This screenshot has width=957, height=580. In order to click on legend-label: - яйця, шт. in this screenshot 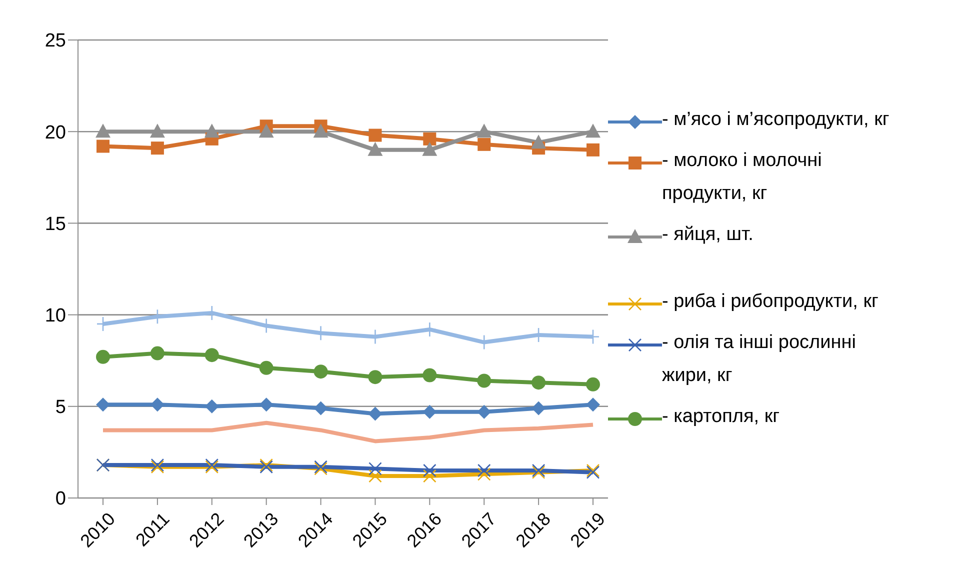, I will do `click(708, 234)`.